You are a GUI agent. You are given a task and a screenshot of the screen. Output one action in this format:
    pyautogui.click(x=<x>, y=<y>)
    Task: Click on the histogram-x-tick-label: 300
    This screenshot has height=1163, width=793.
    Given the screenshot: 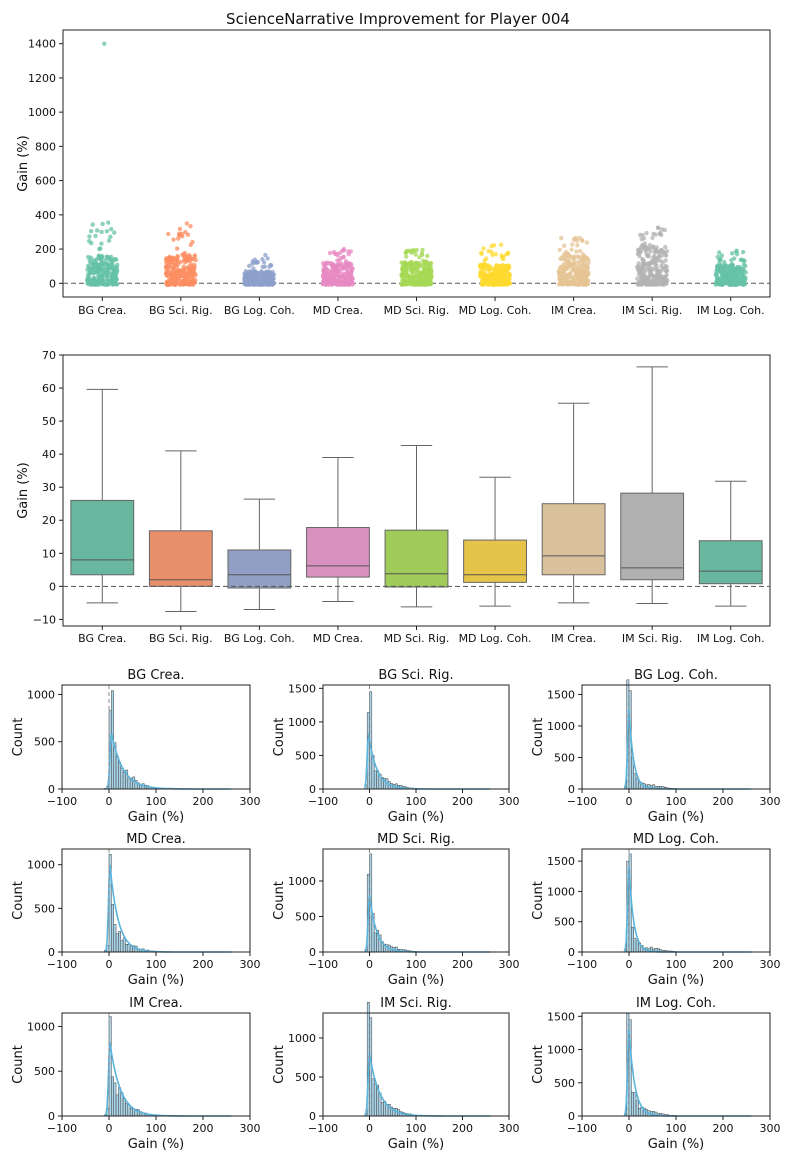 What is the action you would take?
    pyautogui.click(x=770, y=964)
    